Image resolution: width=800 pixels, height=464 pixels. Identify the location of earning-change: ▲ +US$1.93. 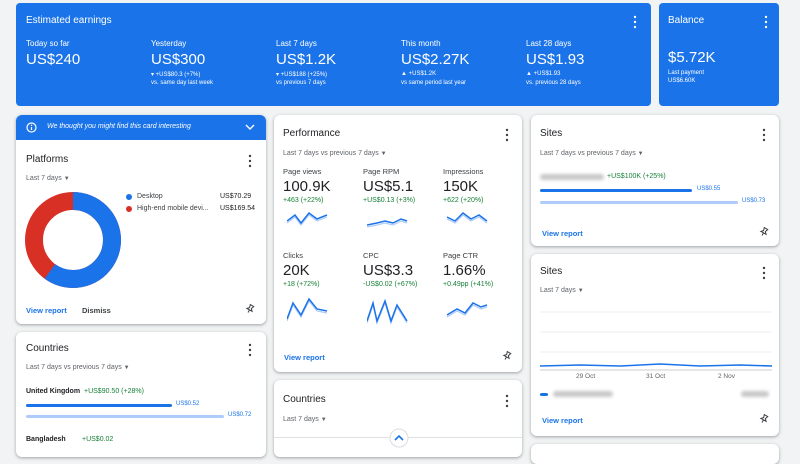
(543, 74).